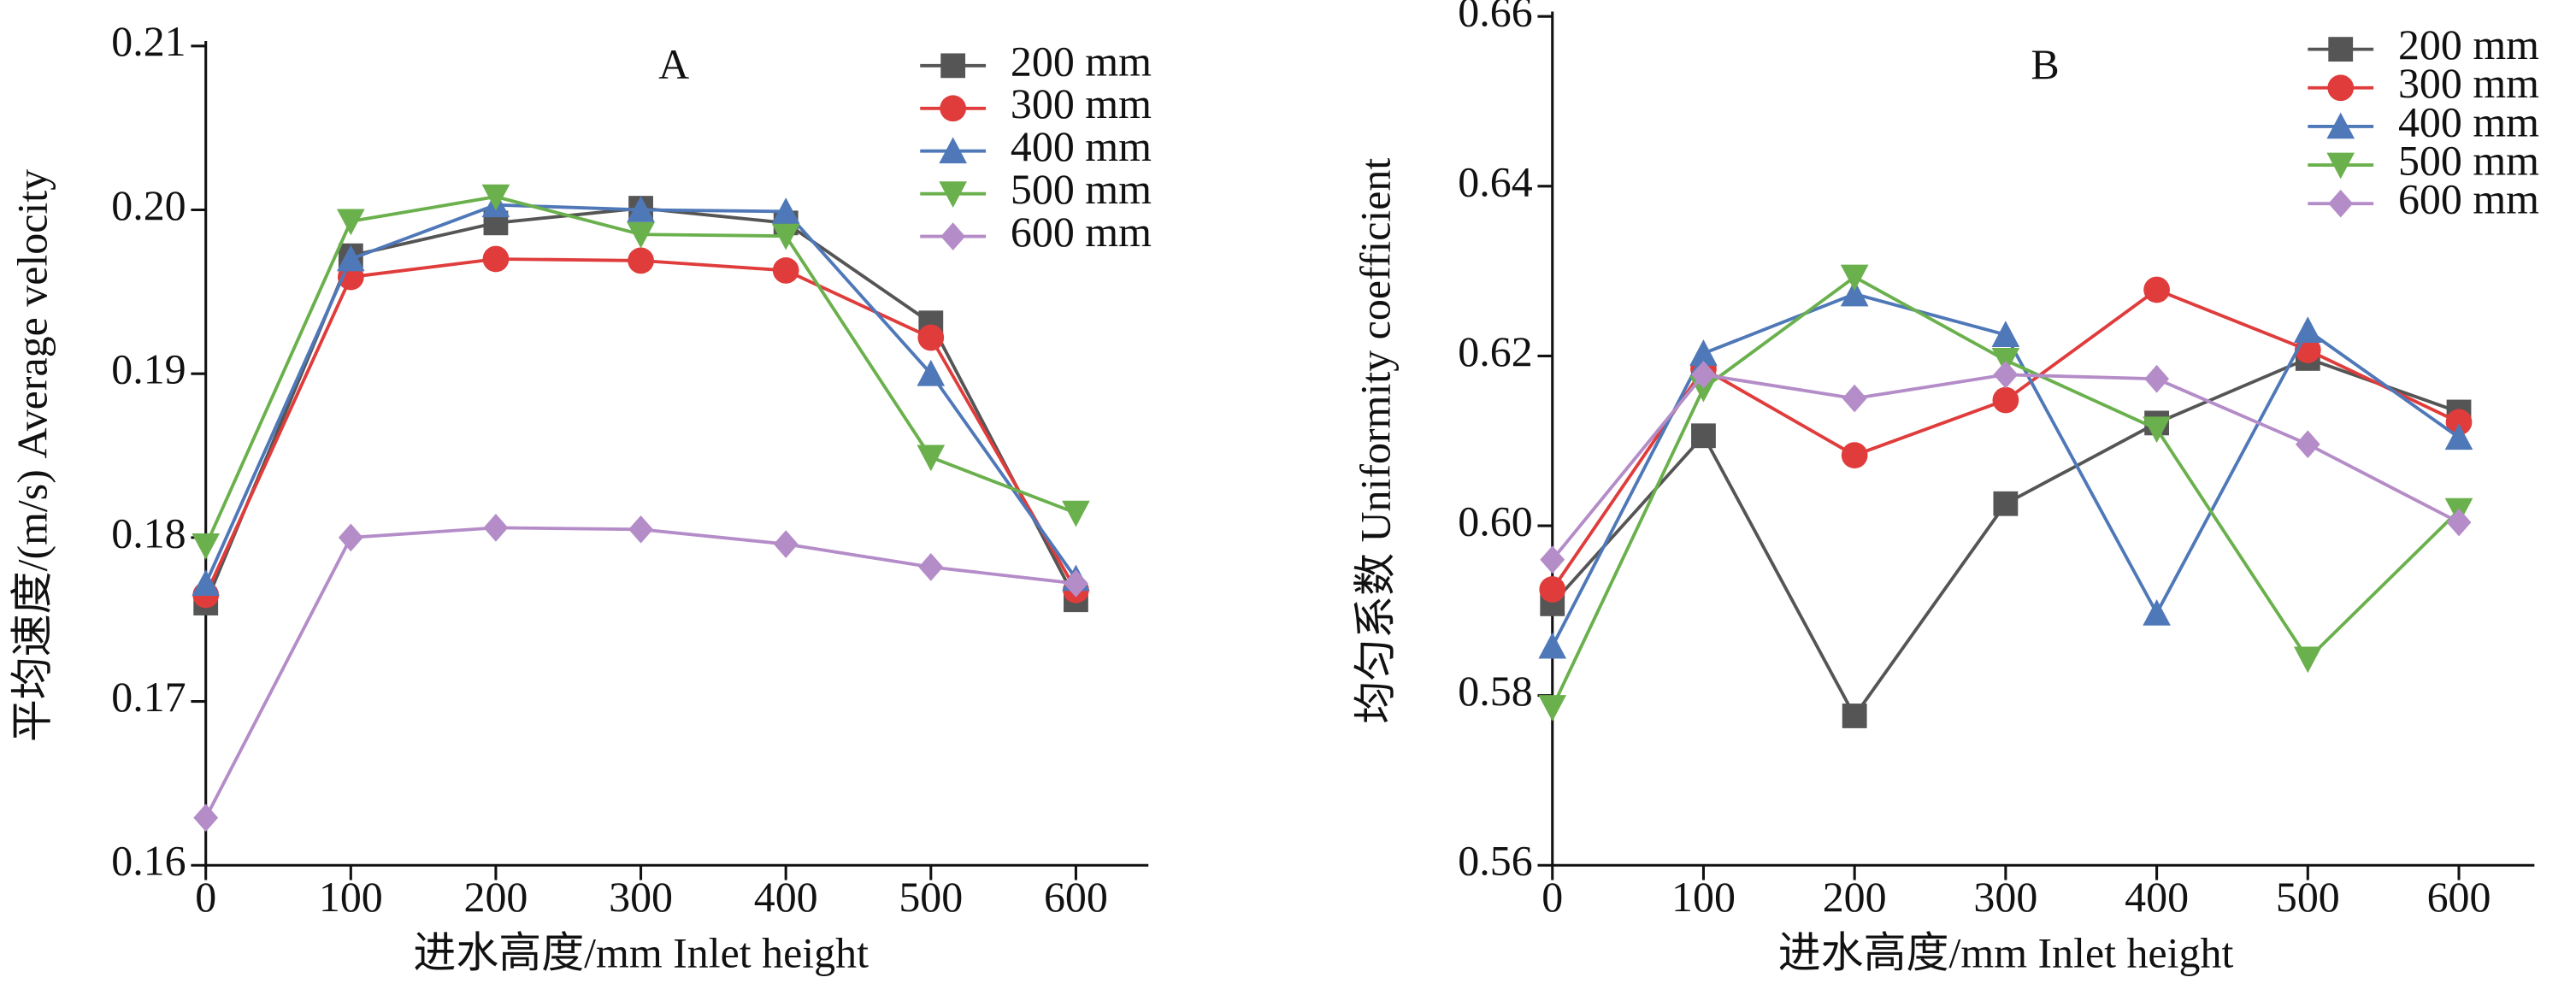  Describe the element at coordinates (673, 64) in the screenshot. I see `chart-title: A` at that location.